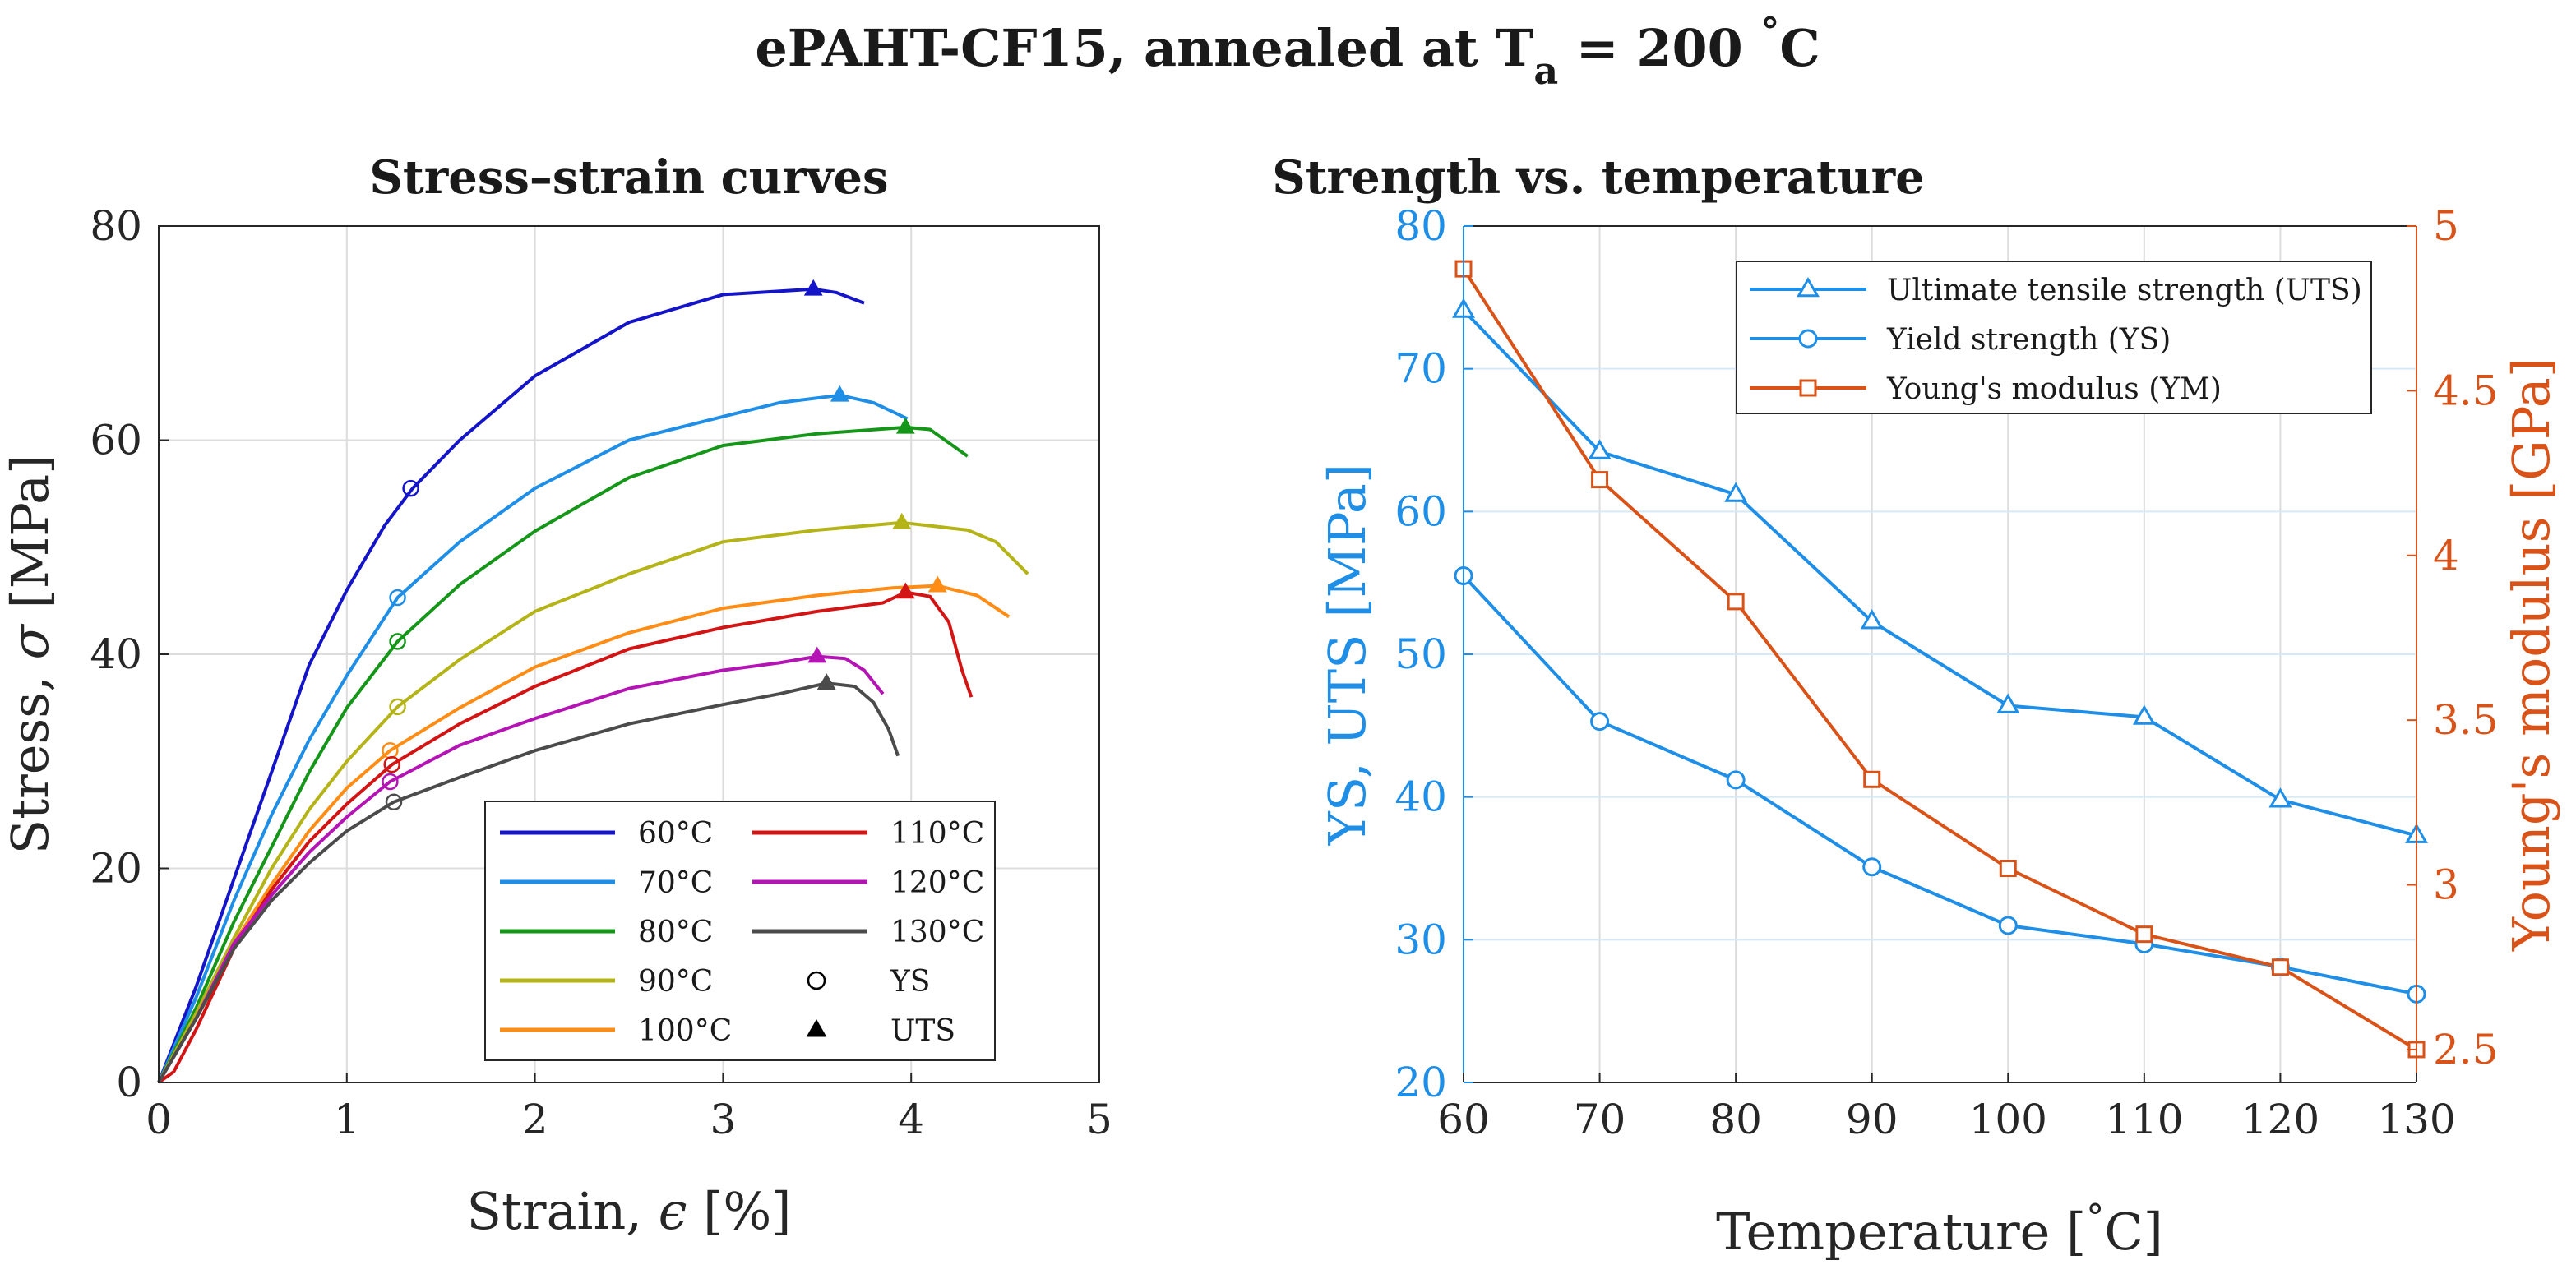 The height and width of the screenshot is (1274, 2576). What do you see at coordinates (390, 782) in the screenshot?
I see `ys-marker-120-c` at bounding box center [390, 782].